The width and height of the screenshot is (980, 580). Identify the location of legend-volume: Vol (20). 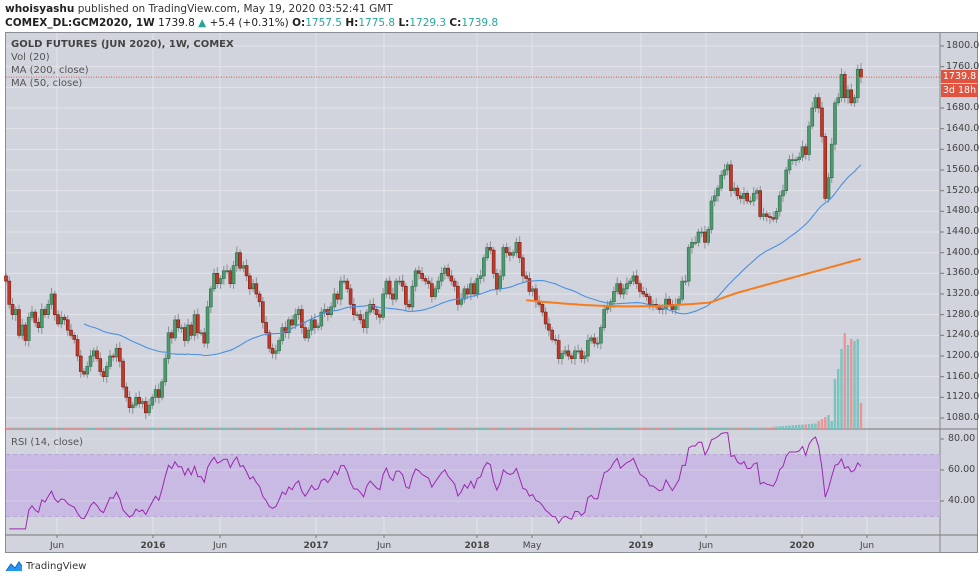
(30, 57).